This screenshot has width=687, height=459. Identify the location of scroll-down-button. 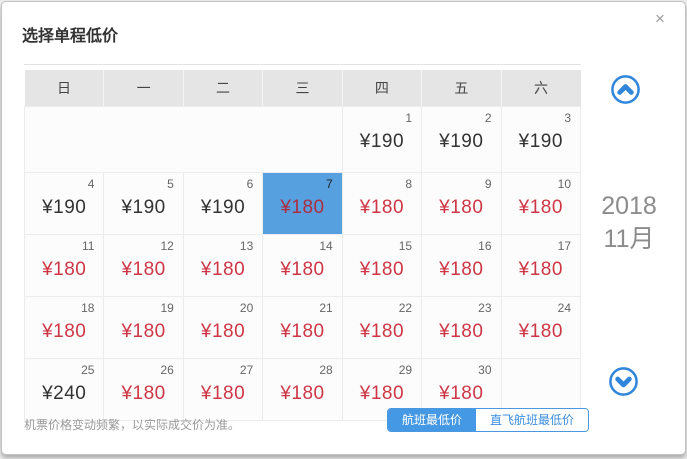
(623, 381).